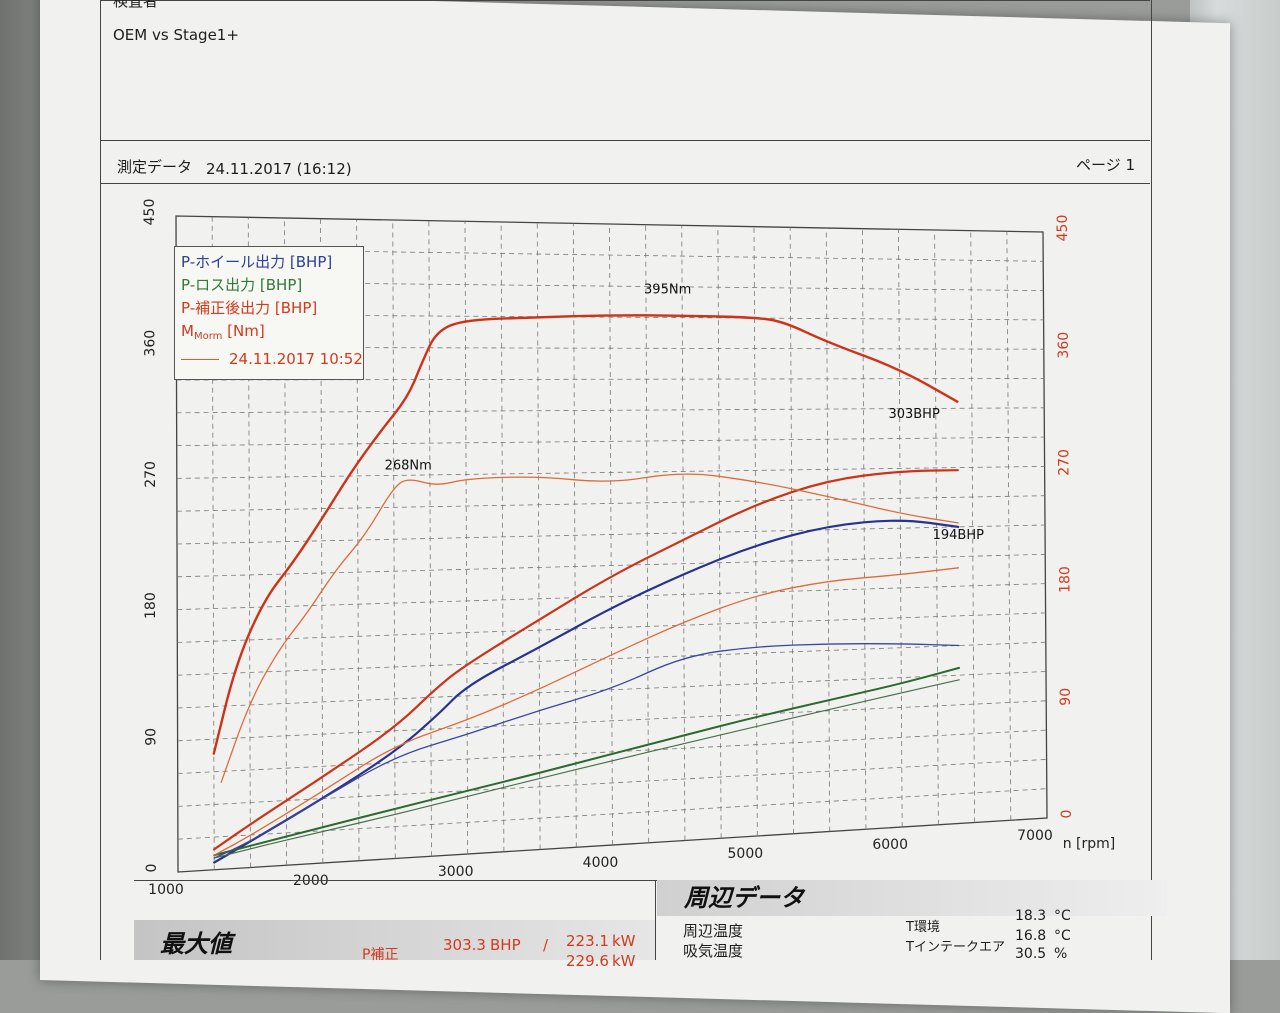 The height and width of the screenshot is (1013, 1280). Describe the element at coordinates (1031, 916) in the screenshot. I see `env-value-ambient: 18.3` at that location.